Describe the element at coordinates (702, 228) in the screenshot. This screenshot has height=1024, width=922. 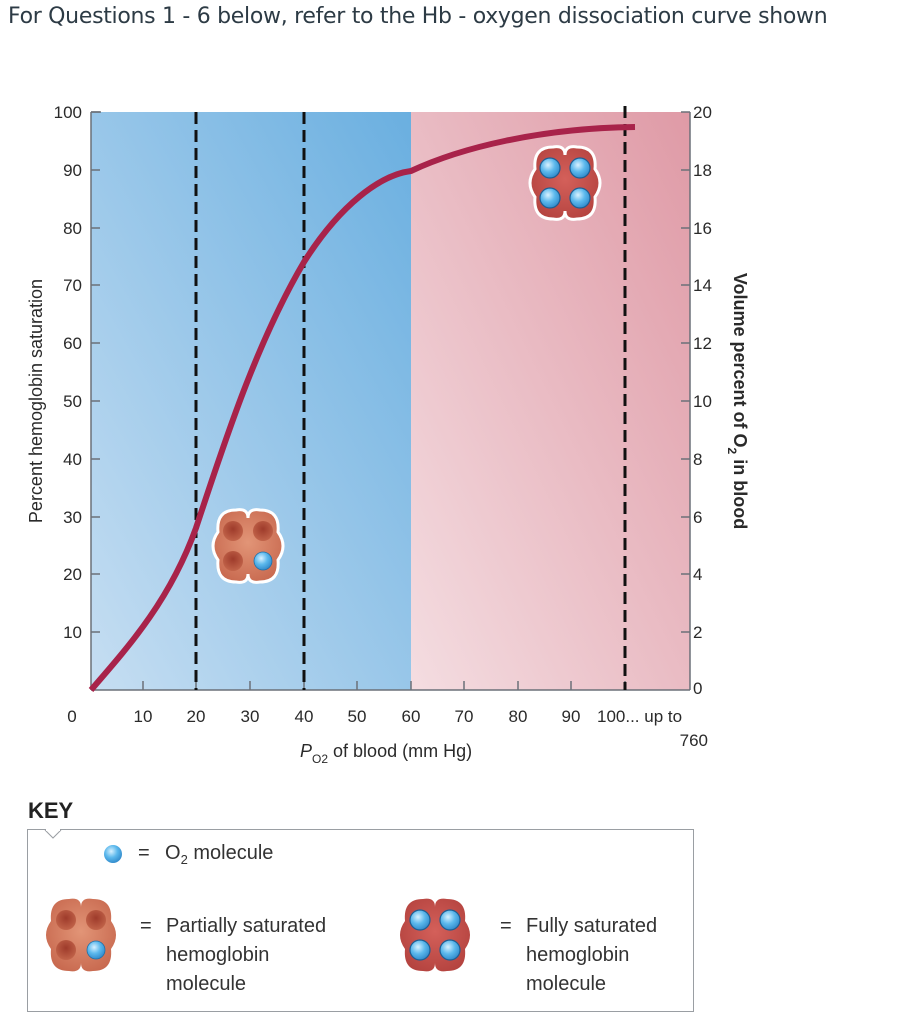
I see `svg-text: 16` at that location.